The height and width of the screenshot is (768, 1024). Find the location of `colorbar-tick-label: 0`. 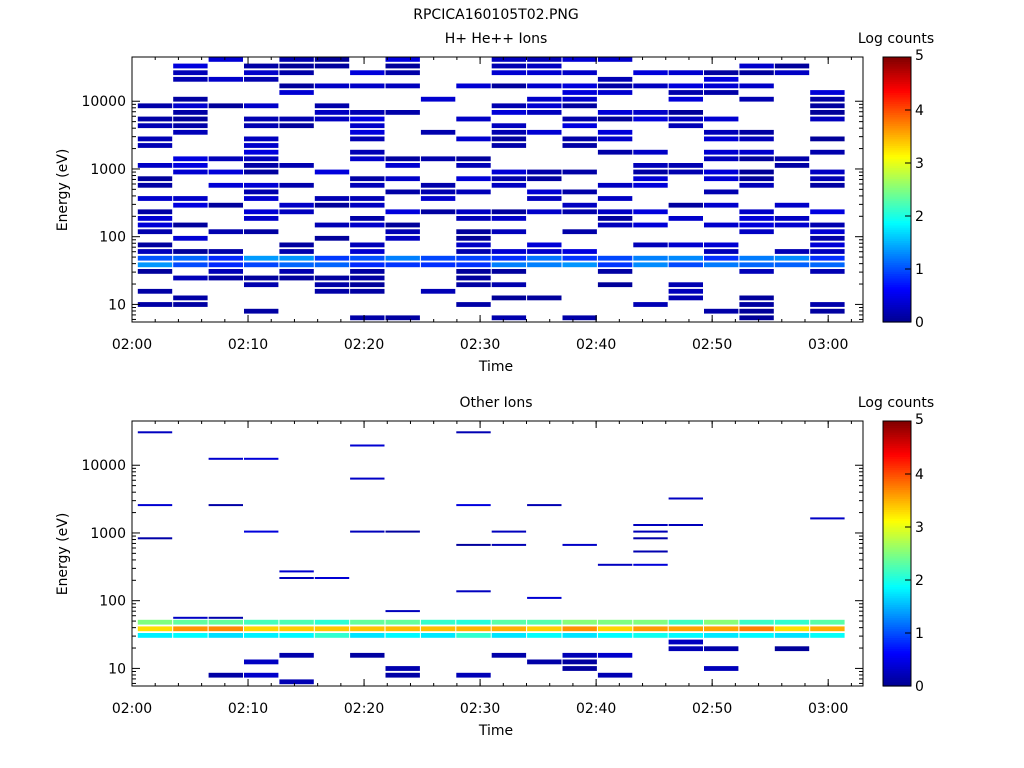

colorbar-tick-label: 0 is located at coordinates (919, 323).